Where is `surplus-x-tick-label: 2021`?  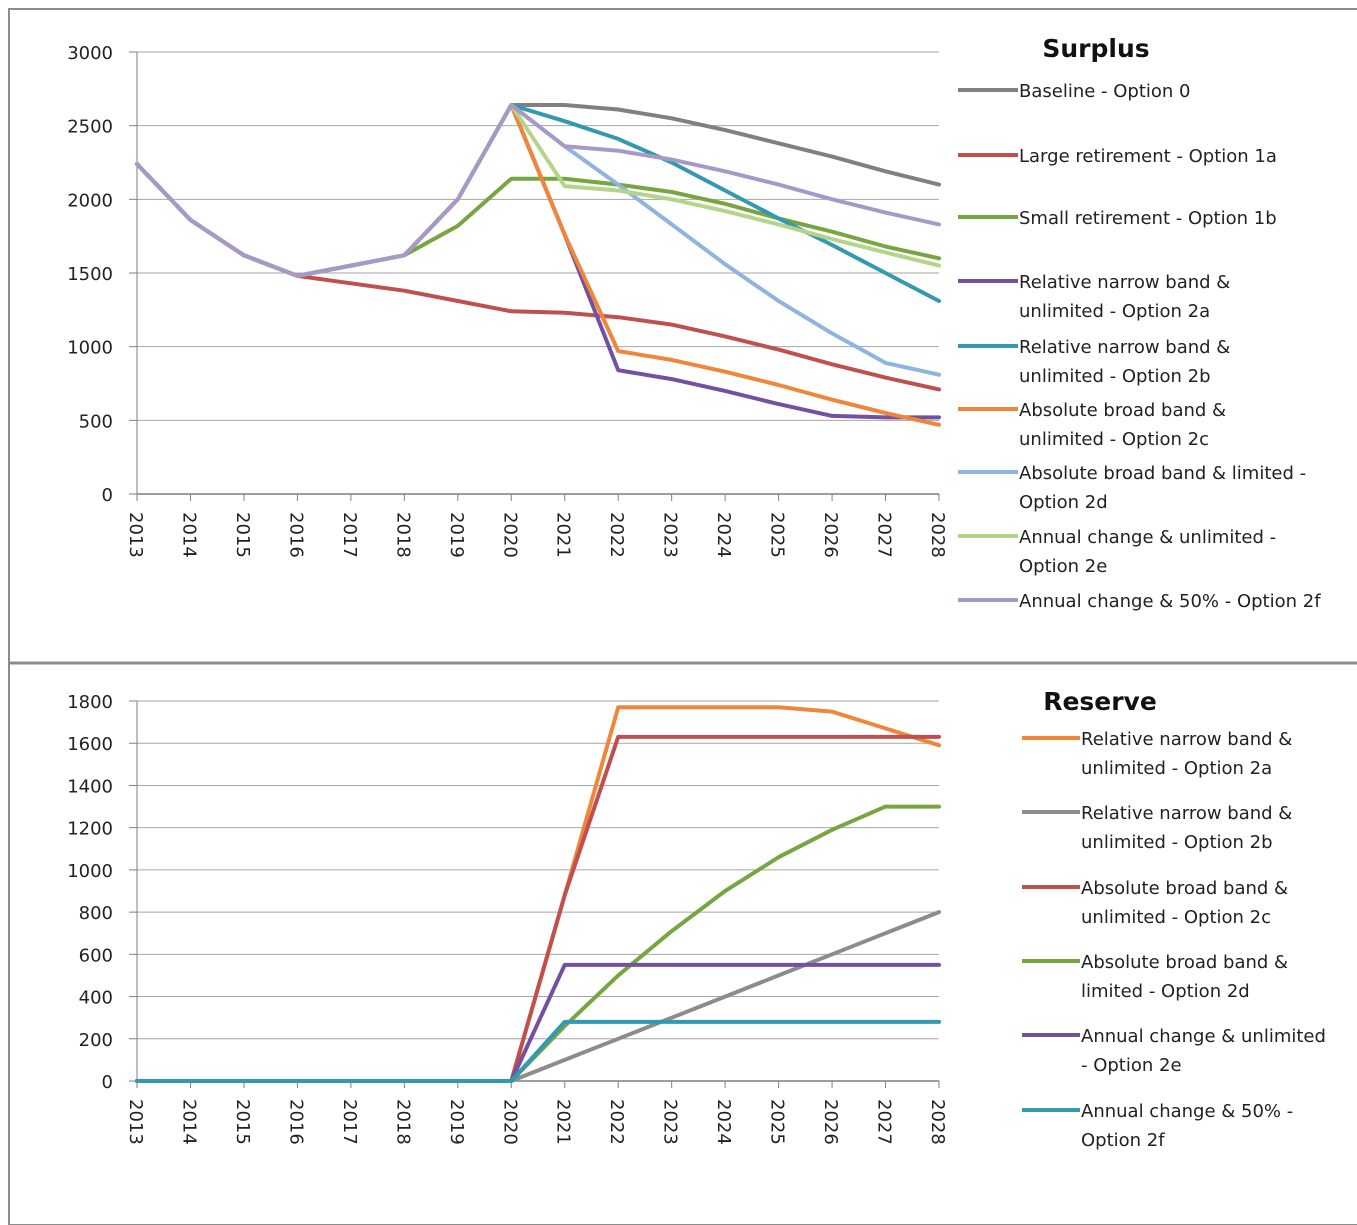 surplus-x-tick-label: 2021 is located at coordinates (563, 535).